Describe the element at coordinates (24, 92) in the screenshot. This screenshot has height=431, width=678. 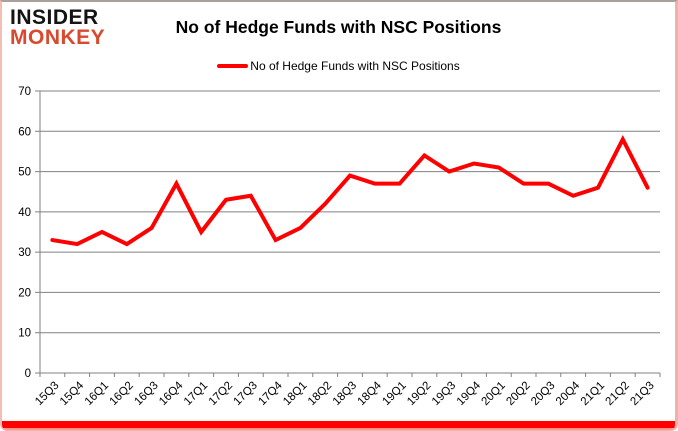
I see `y-tick-label: 70` at that location.